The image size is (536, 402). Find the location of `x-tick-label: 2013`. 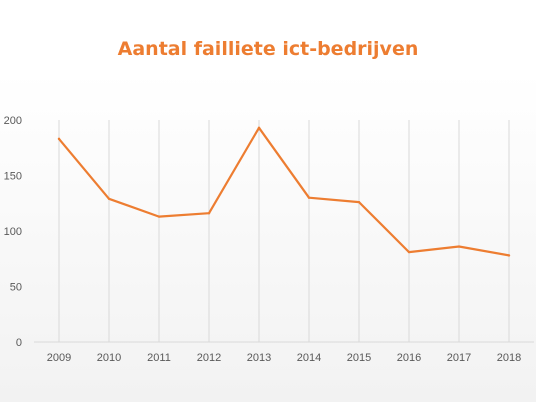

x-tick-label: 2013 is located at coordinates (259, 358).